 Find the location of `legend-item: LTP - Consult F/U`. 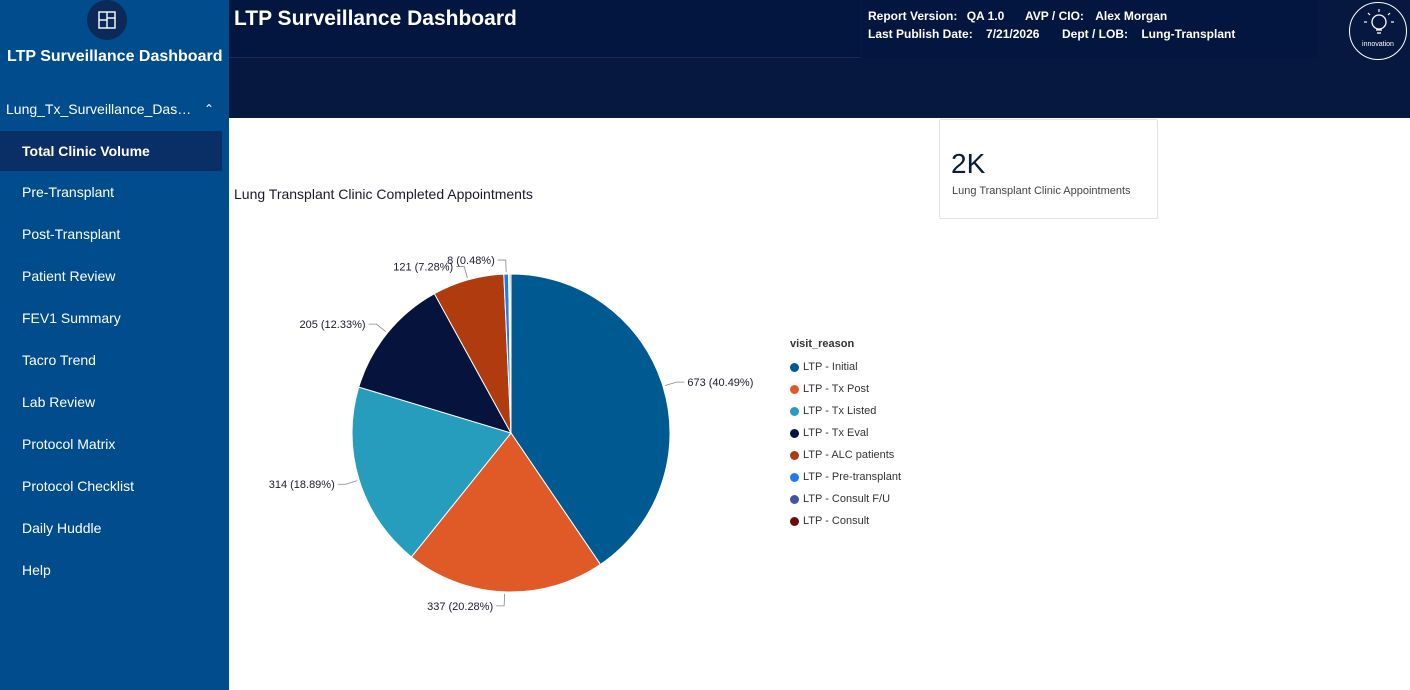

legend-item: LTP - Consult F/U is located at coordinates (845, 499).